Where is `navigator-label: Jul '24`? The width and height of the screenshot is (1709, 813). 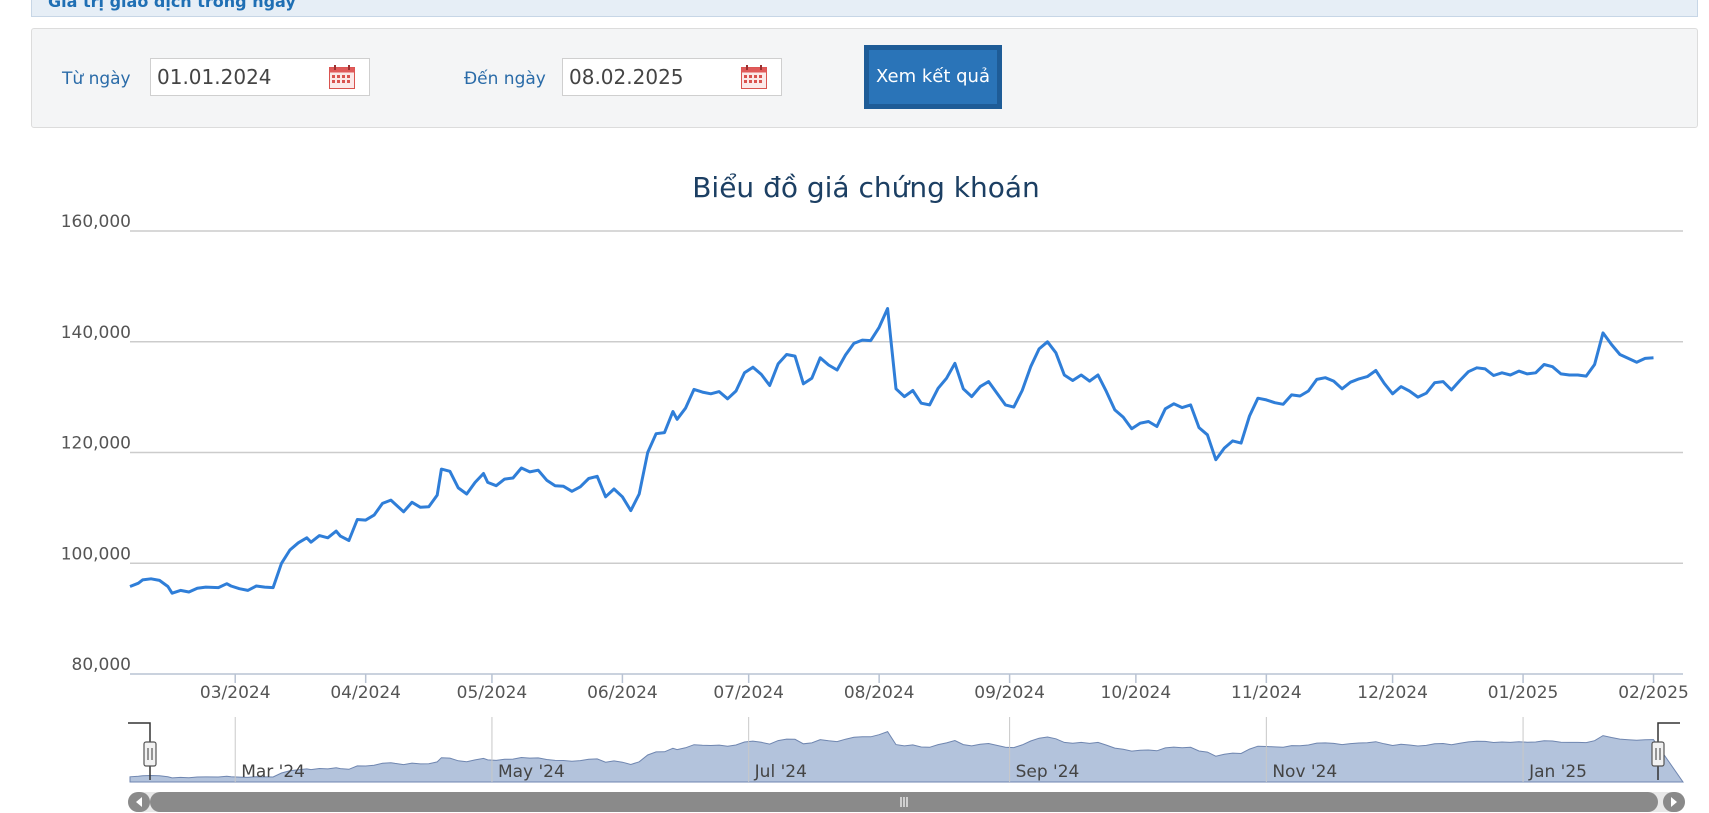
navigator-label: Jul '24 is located at coordinates (780, 772).